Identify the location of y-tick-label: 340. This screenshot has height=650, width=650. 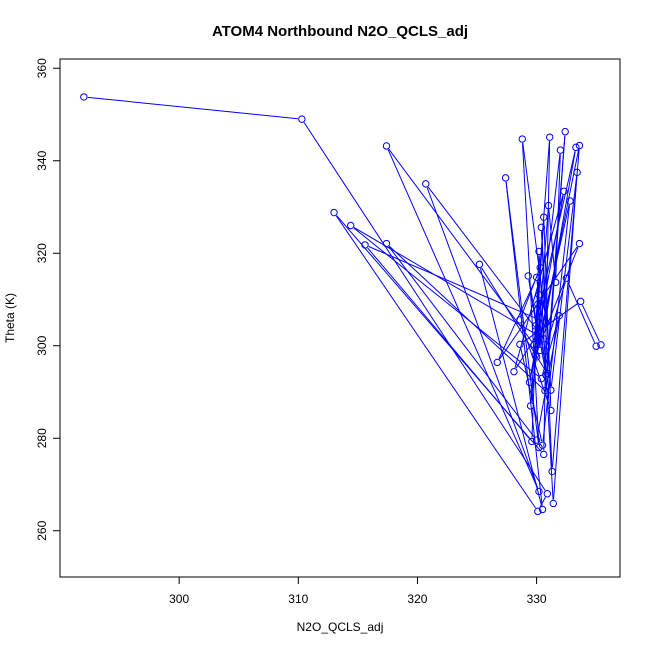
(42, 160).